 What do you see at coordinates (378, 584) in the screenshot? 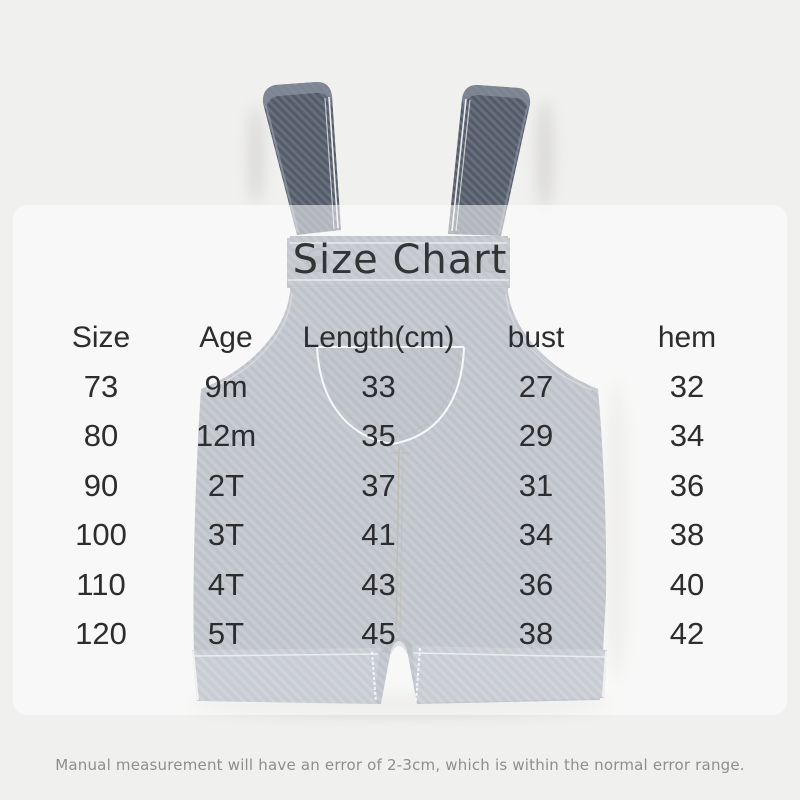
I see `table-cell: 43` at bounding box center [378, 584].